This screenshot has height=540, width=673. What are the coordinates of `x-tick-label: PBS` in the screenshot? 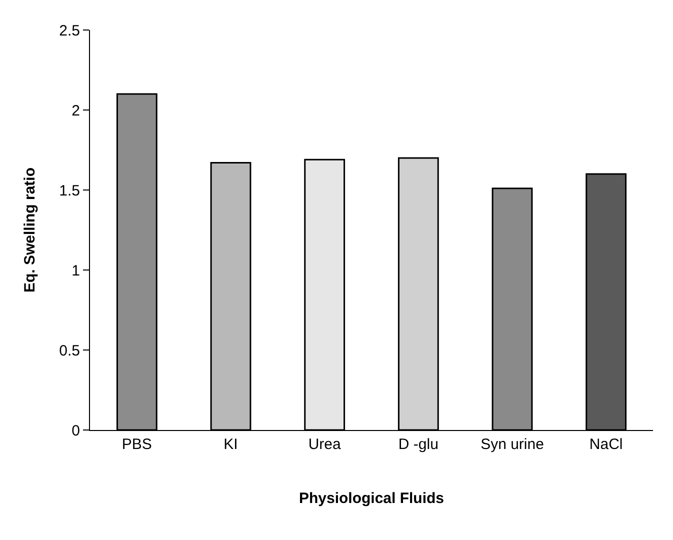 It's located at (137, 444).